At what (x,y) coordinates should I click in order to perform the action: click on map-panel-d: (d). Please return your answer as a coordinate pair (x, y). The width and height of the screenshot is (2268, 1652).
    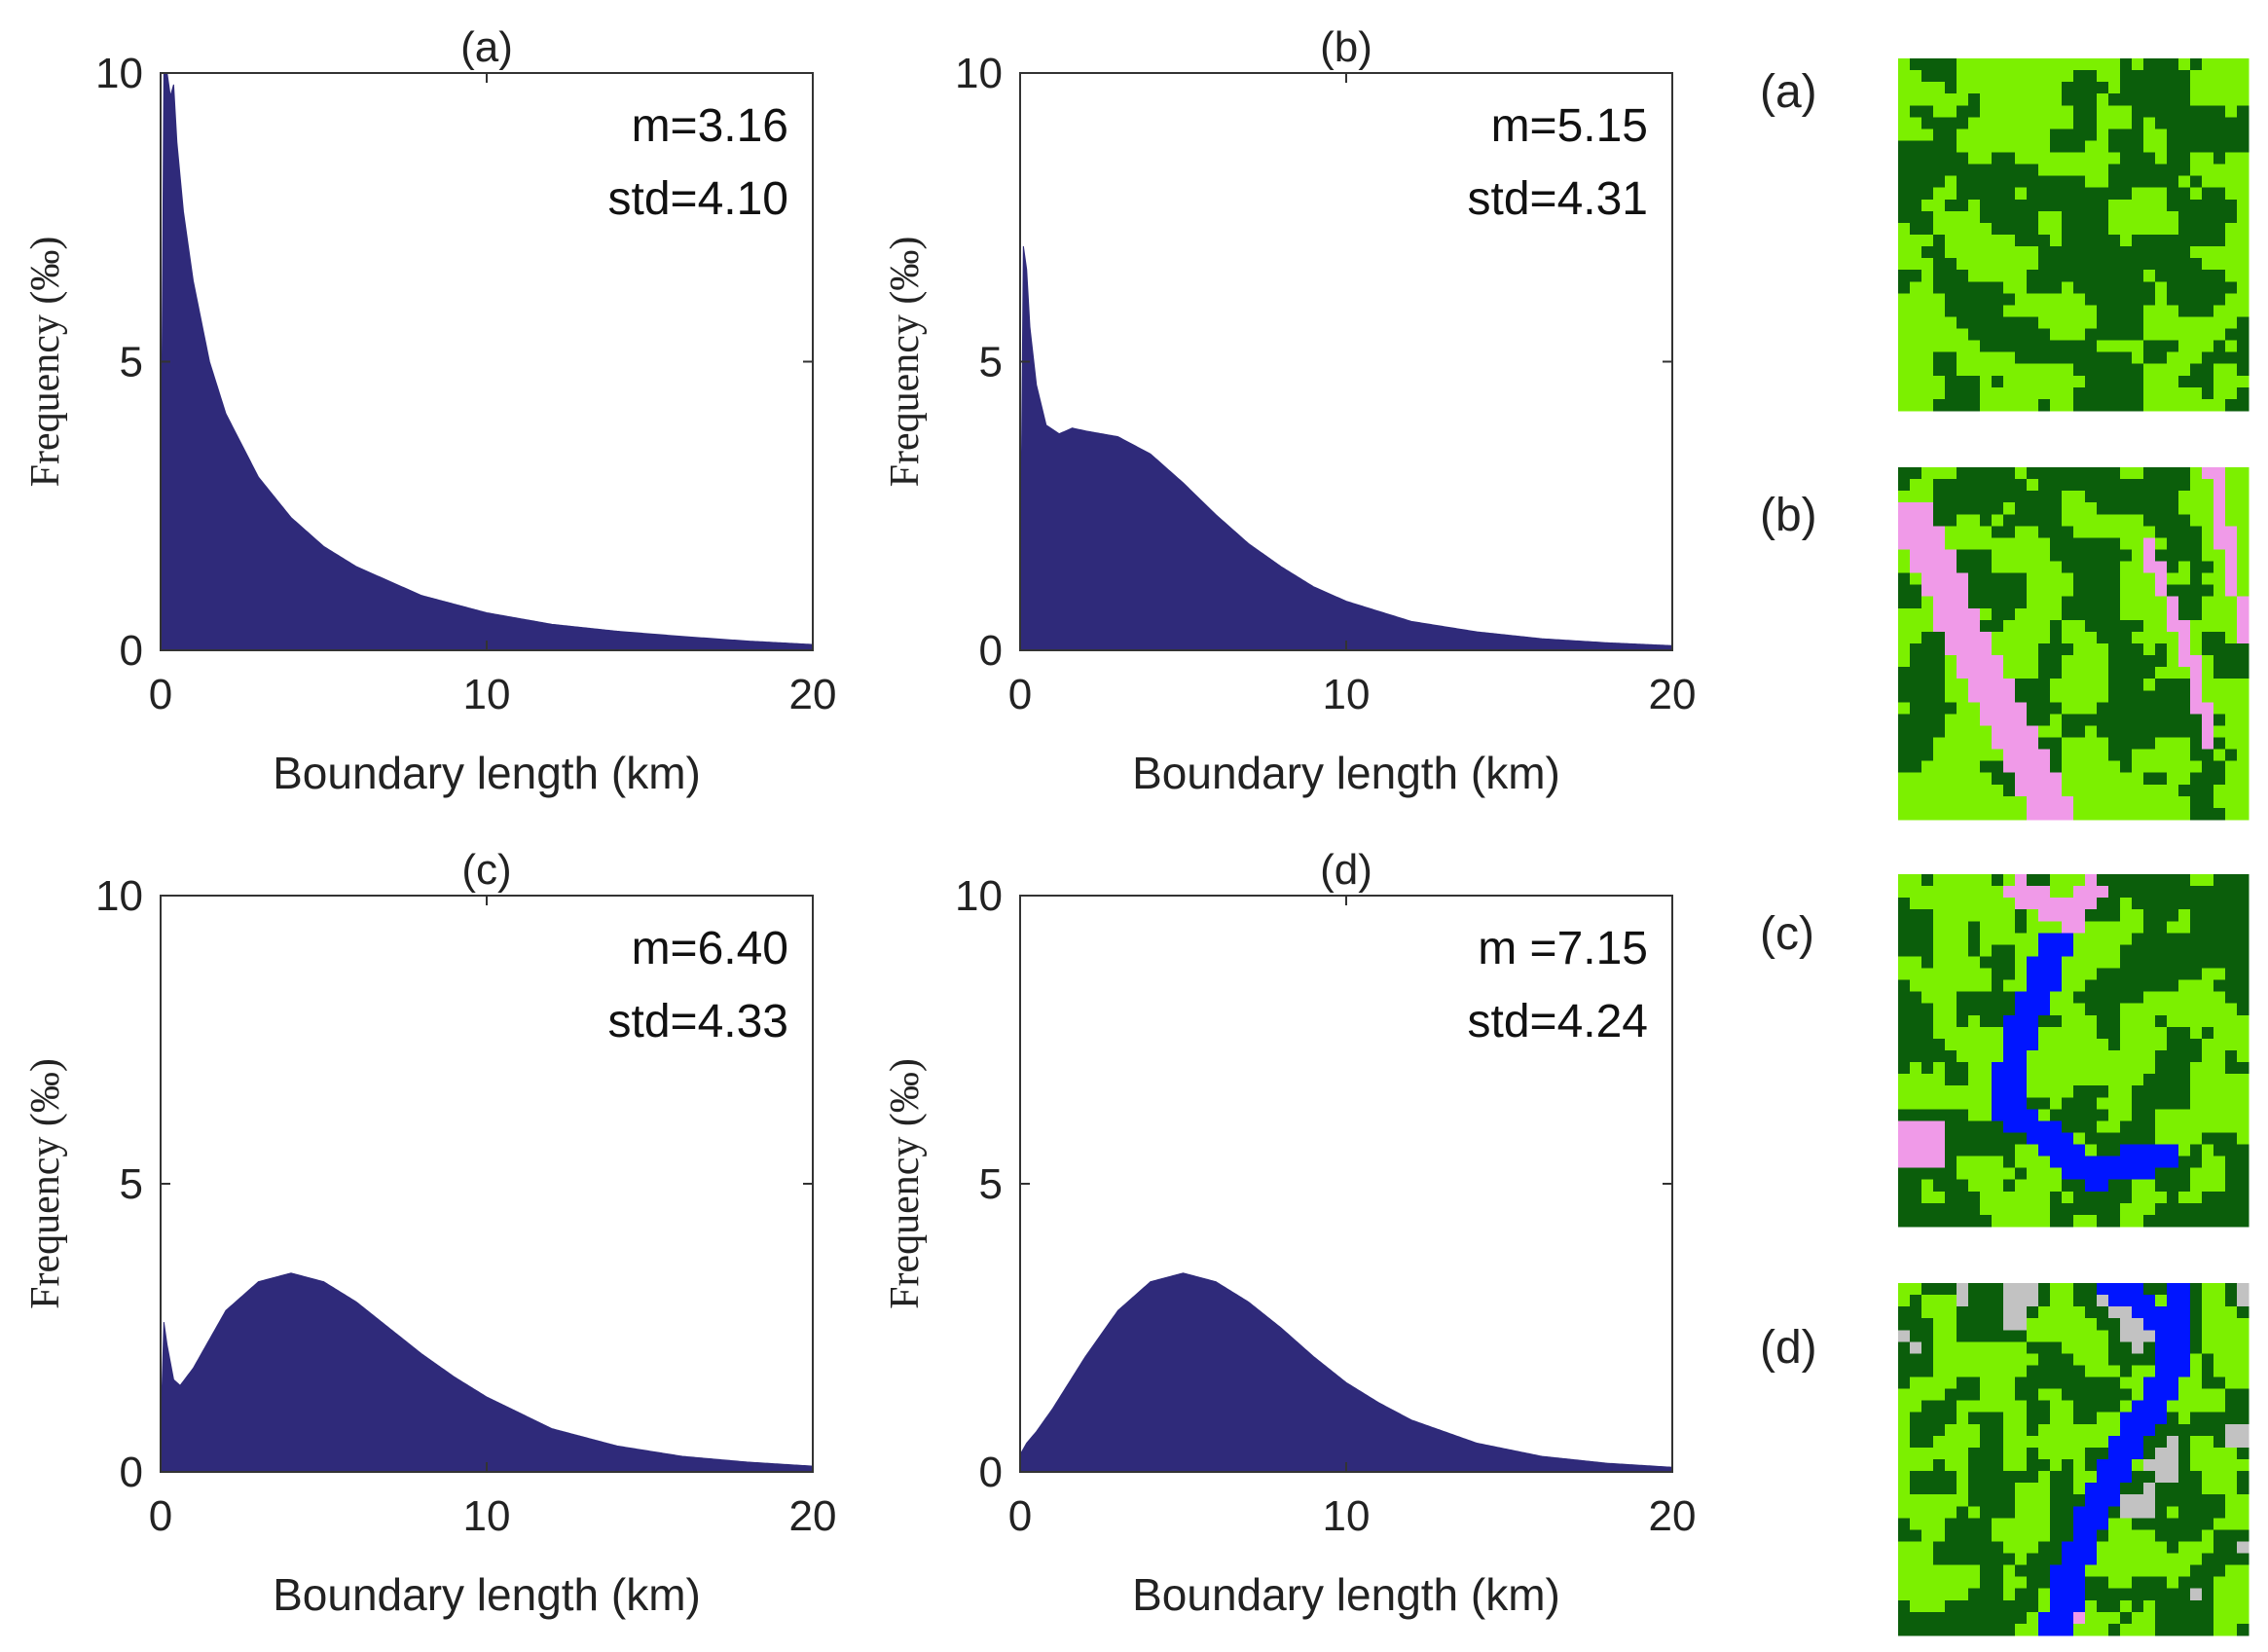
    Looking at the image, I should click on (2005, 1459).